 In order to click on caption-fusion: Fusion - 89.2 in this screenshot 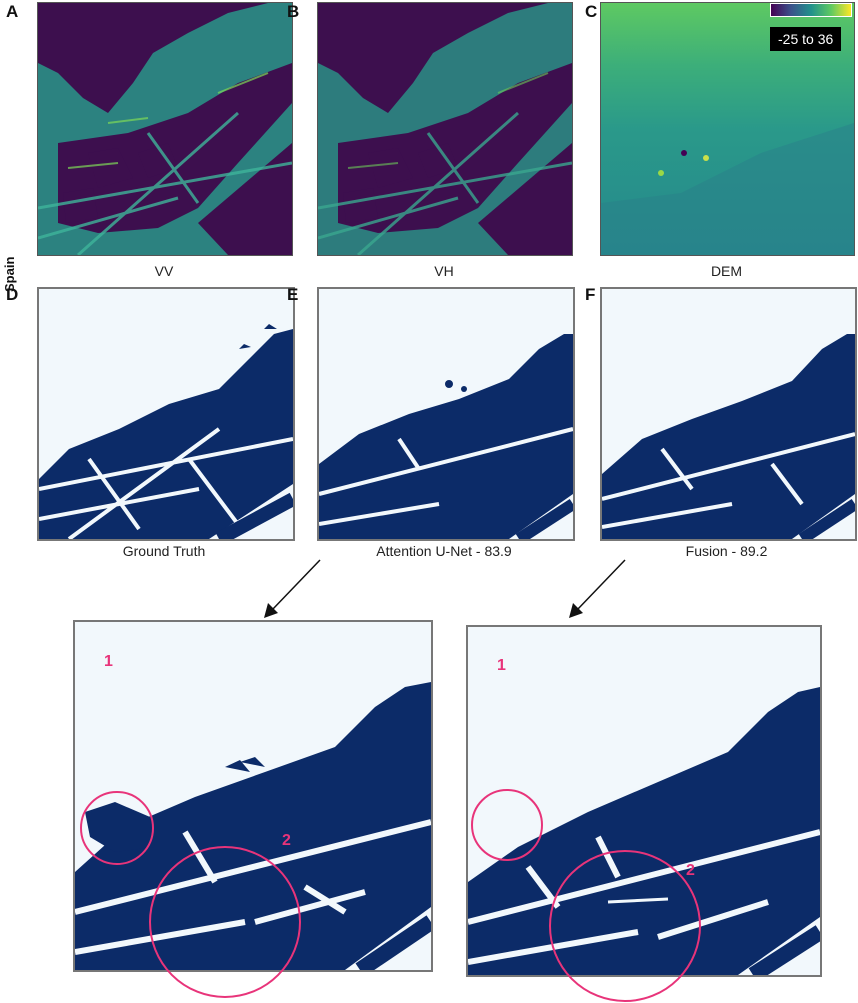, I will do `click(726, 551)`.